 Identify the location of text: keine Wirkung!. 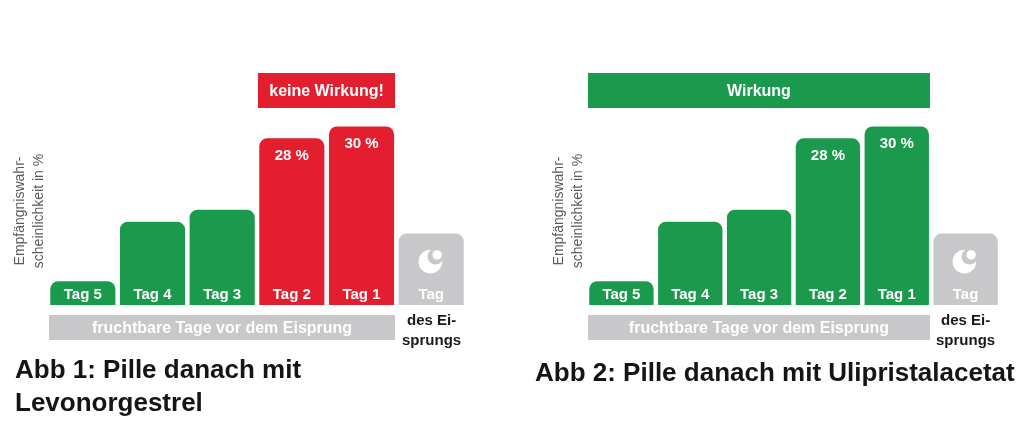
(326, 90).